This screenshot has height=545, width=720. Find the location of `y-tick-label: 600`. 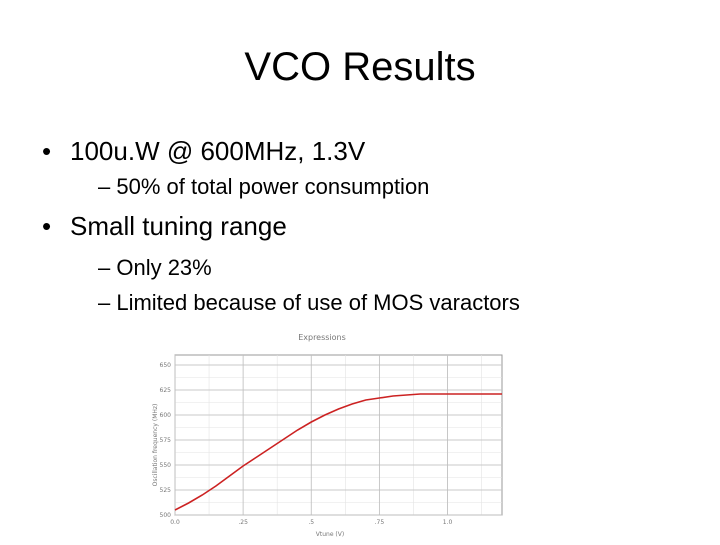

y-tick-label: 600 is located at coordinates (166, 415).